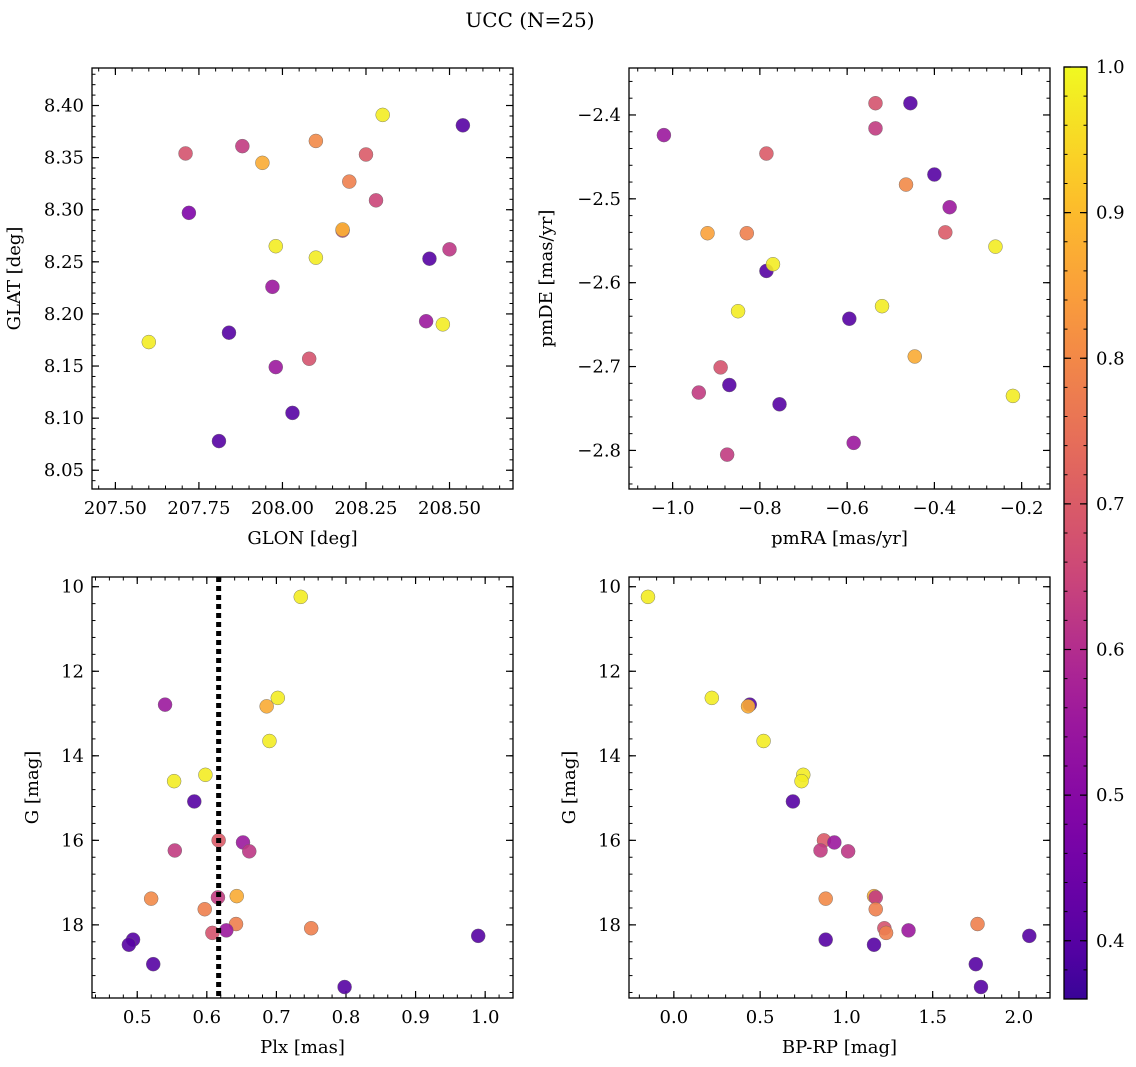  I want to click on y-tick-label: −2.8, so click(599, 450).